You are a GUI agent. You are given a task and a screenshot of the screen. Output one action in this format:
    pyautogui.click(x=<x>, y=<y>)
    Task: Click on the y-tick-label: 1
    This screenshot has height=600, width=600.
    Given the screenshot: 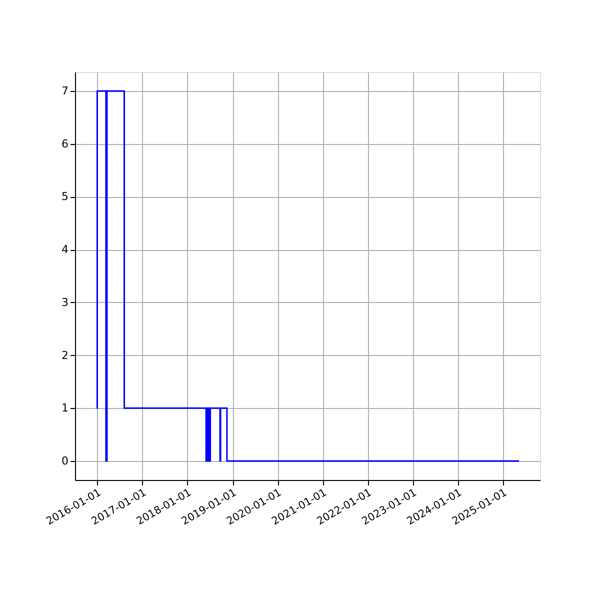 What is the action you would take?
    pyautogui.click(x=65, y=408)
    